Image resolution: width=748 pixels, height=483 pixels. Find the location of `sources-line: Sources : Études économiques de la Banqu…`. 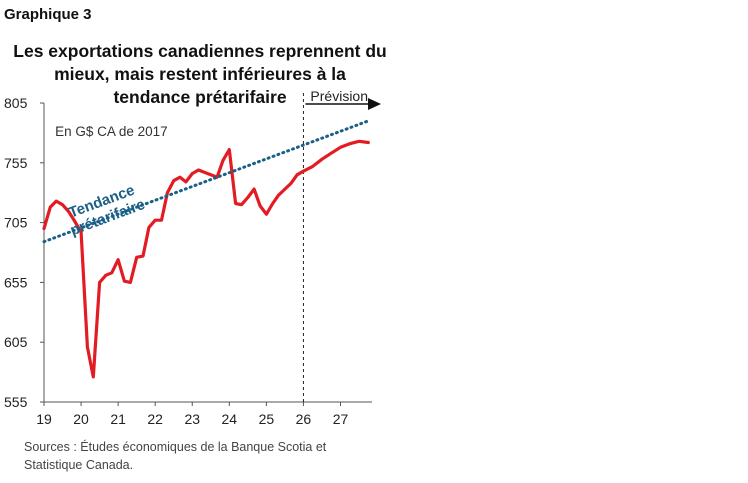

sources-line: Sources : Études économiques de la Banqu… is located at coordinates (175, 447).